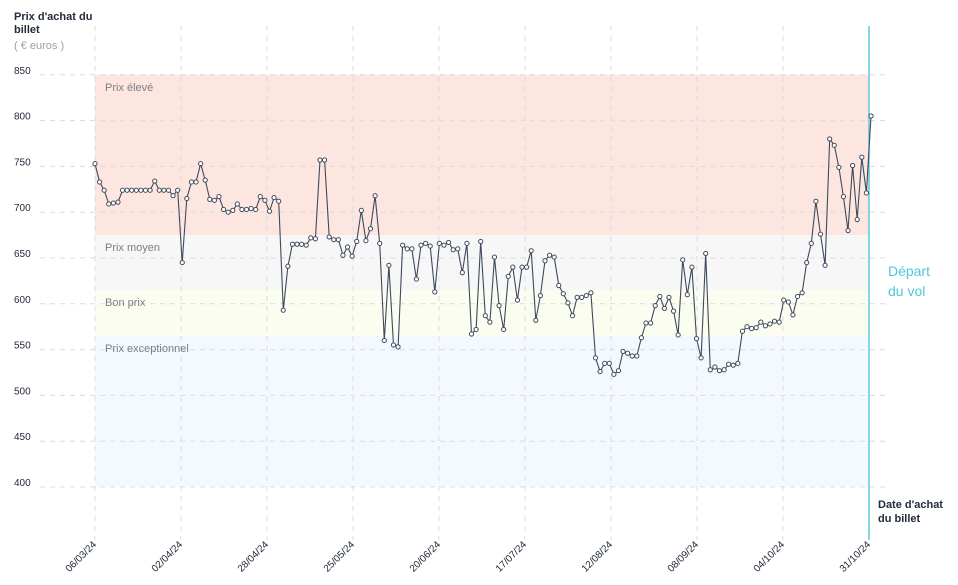  I want to click on x-tick-label: 25/05/24, so click(340, 557).